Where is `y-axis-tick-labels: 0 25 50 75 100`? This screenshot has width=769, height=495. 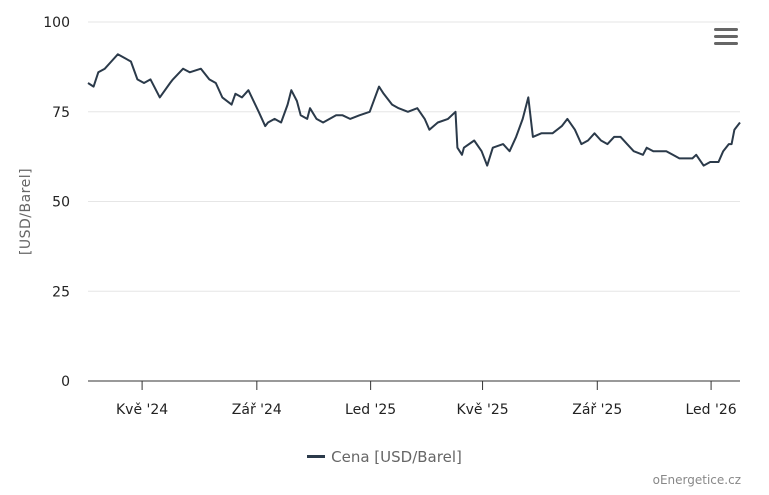 y-axis-tick-labels: 0 25 50 75 100 is located at coordinates (56, 202).